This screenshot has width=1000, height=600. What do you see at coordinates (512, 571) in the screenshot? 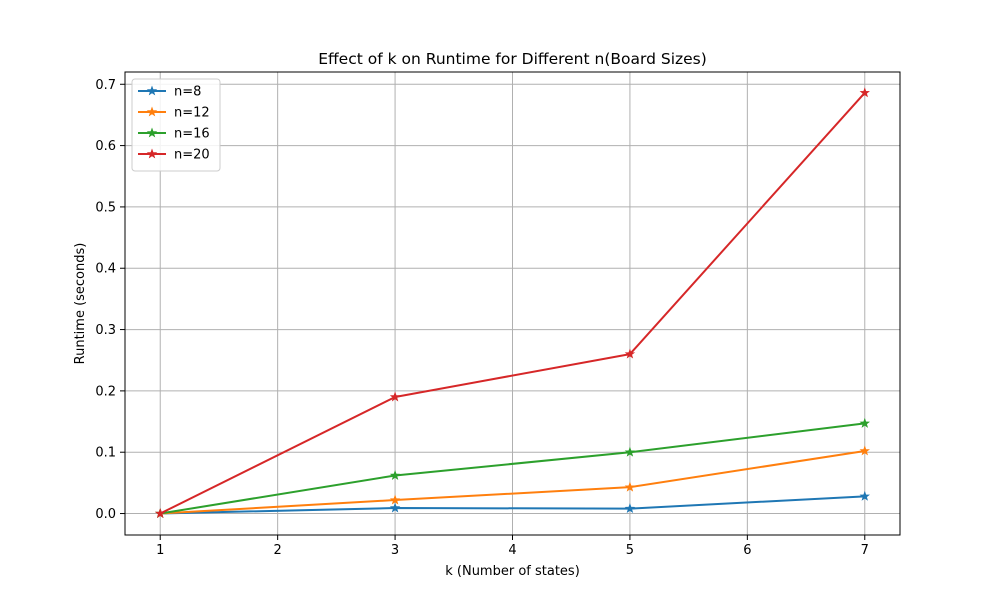
I see `x-axis-label: k (Number of states)` at bounding box center [512, 571].